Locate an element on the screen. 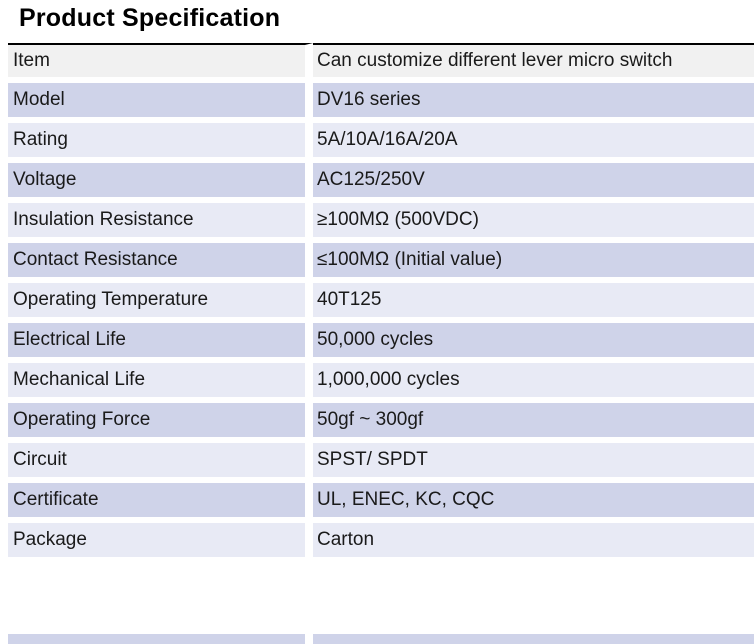  spec-value-cell: 50gf ~ 300gf is located at coordinates (533, 423).